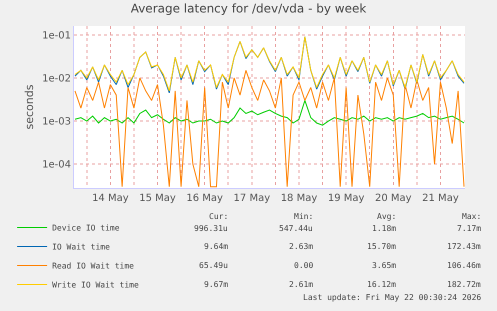 This screenshot has height=311, width=497. I want to click on y-axis-title: seconds, so click(29, 107).